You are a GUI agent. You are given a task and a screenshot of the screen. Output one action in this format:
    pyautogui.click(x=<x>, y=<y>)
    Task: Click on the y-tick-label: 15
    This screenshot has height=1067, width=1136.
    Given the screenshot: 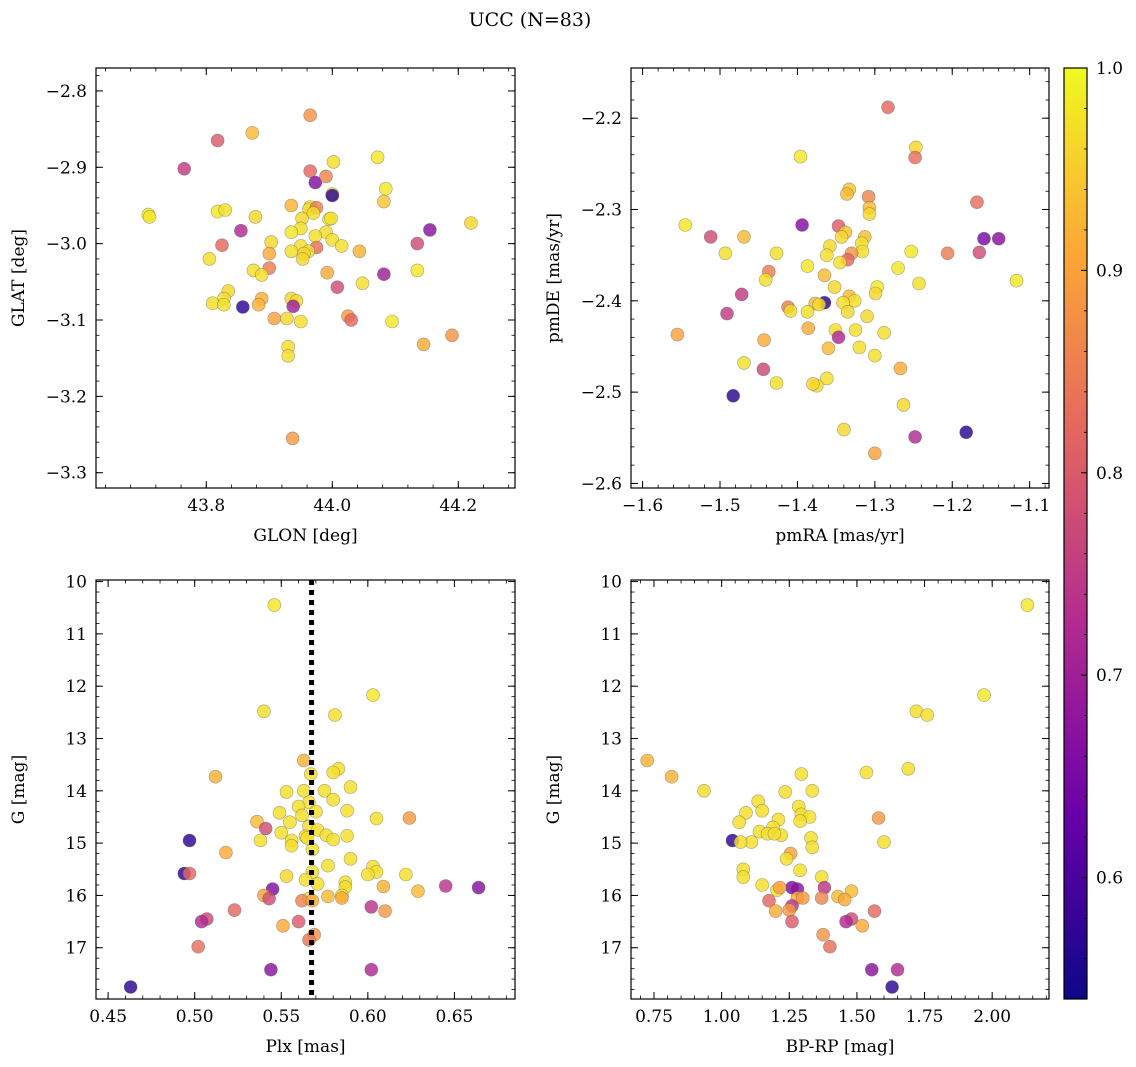 What is the action you would take?
    pyautogui.click(x=611, y=844)
    